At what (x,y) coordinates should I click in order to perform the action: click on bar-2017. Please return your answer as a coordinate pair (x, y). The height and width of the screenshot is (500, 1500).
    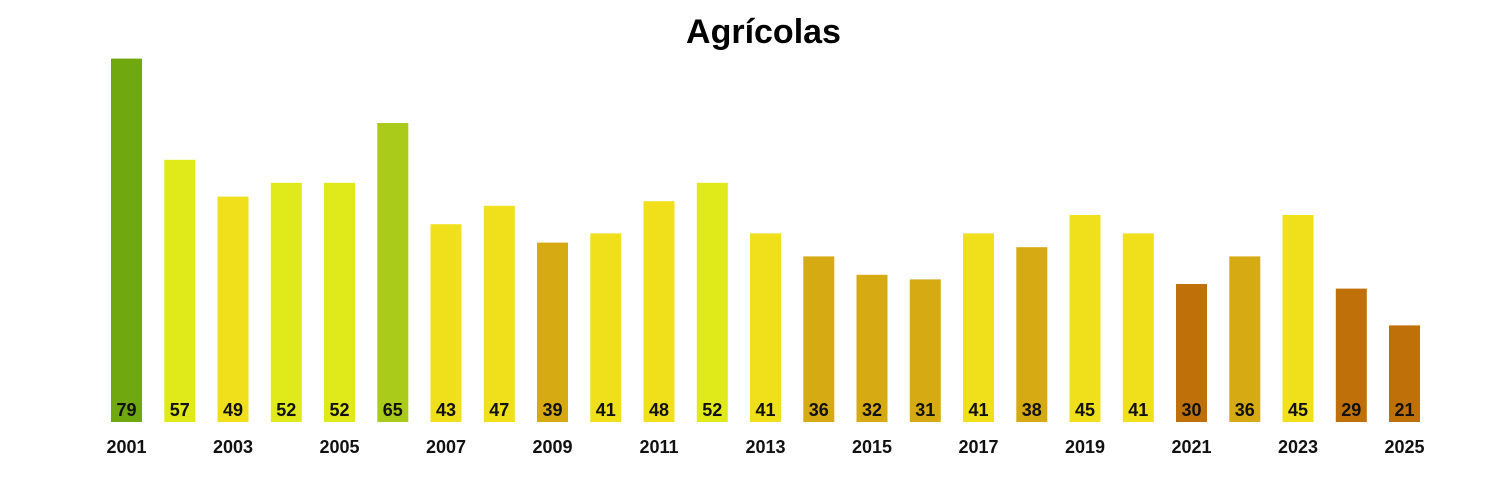
    Looking at the image, I should click on (978, 327).